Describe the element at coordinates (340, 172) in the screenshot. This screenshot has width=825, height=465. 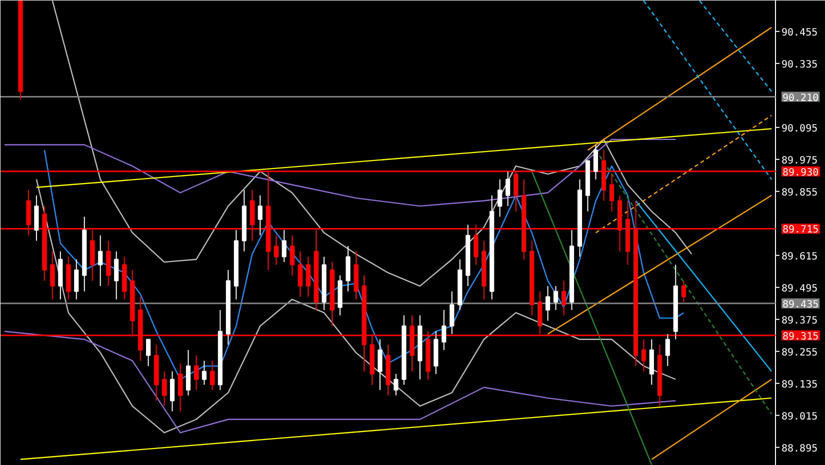
I see `line-series` at that location.